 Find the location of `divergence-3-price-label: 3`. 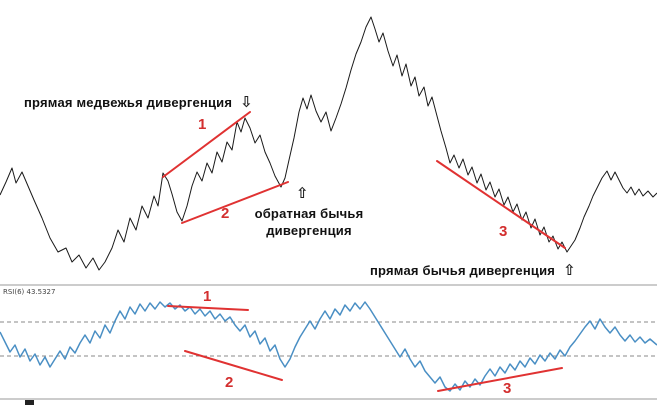

divergence-3-price-label: 3 is located at coordinates (503, 231).